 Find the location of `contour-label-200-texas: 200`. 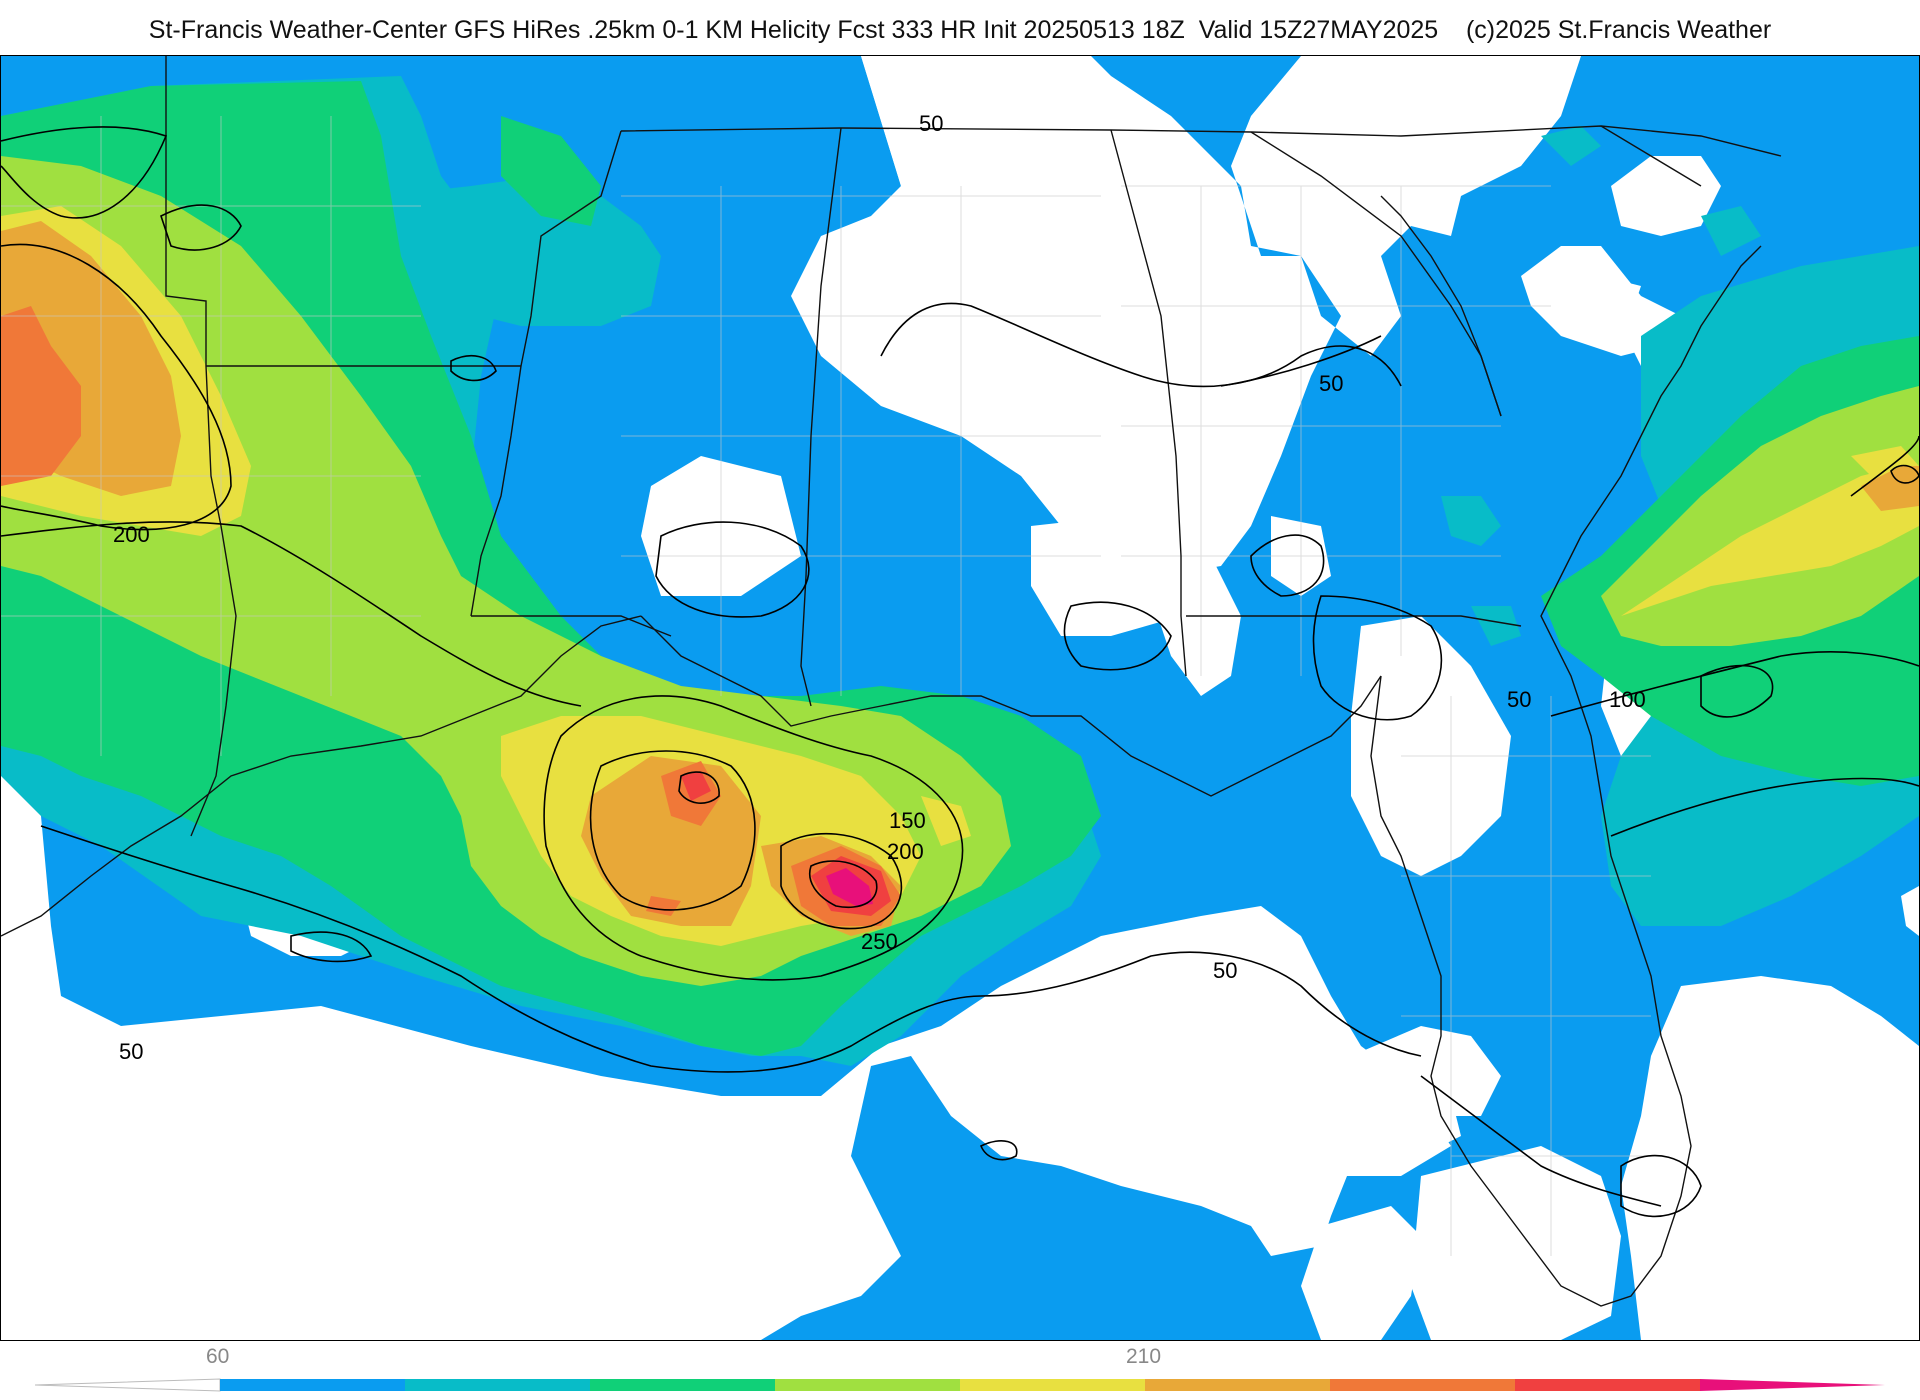

contour-label-200-texas: 200 is located at coordinates (131, 534).